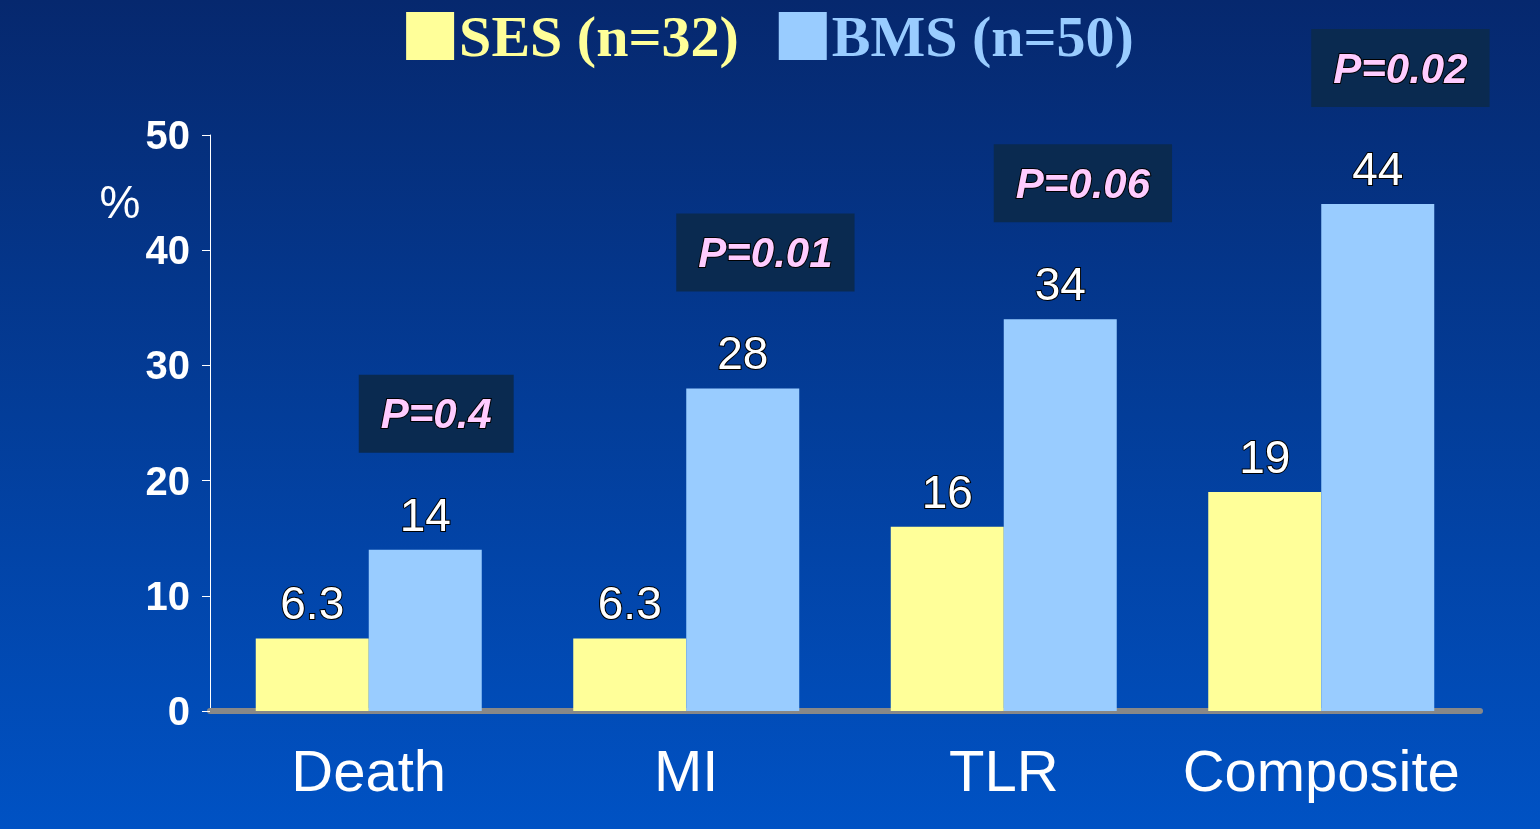 This screenshot has width=1540, height=829. Describe the element at coordinates (1083, 183) in the screenshot. I see `annotation: P=0.06` at that location.